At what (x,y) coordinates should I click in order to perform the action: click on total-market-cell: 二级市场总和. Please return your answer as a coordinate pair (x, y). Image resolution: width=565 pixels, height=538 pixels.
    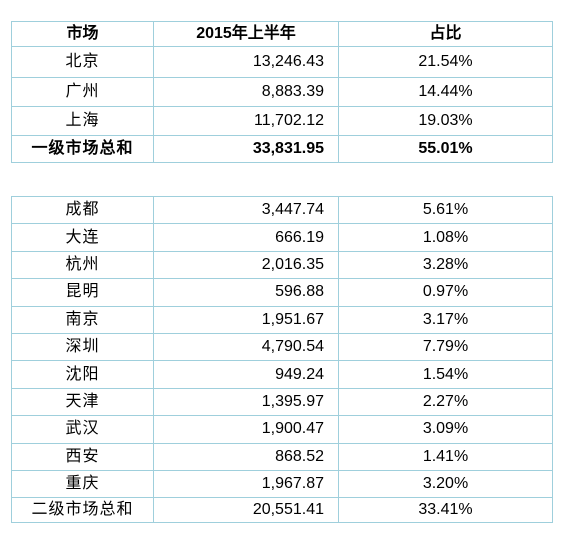
    Looking at the image, I should click on (82, 510).